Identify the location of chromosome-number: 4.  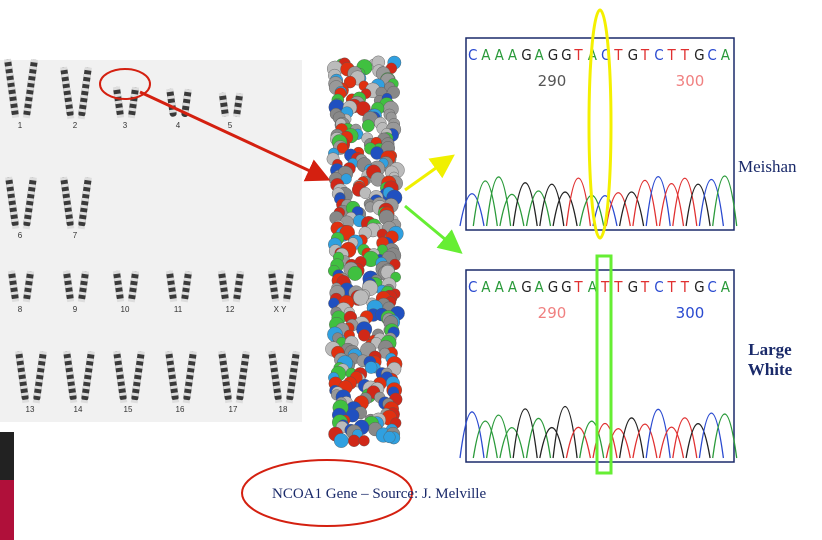
(178, 125).